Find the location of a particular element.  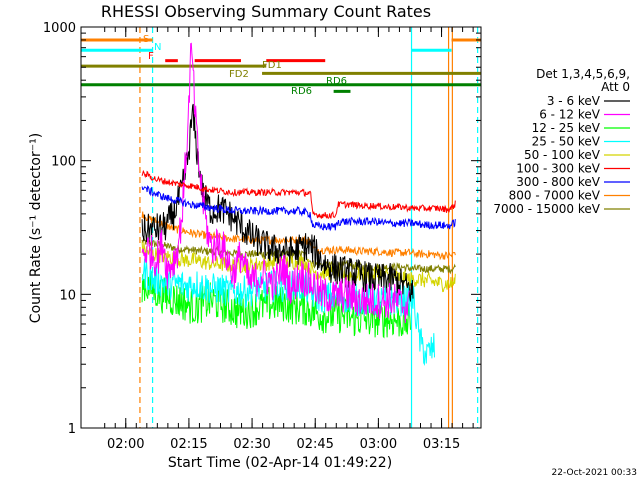

legend-entry-label: 50 - 100 keV is located at coordinates (562, 155).